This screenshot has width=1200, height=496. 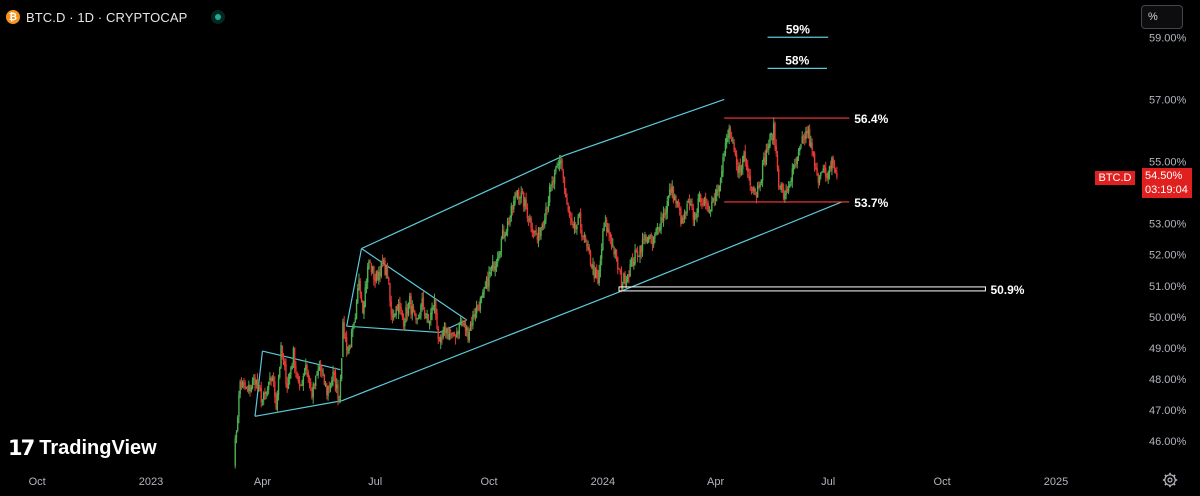 What do you see at coordinates (116, 17) in the screenshot?
I see `symbol-header: ₿ BTC.D · 1D · CRYPTOCAP` at bounding box center [116, 17].